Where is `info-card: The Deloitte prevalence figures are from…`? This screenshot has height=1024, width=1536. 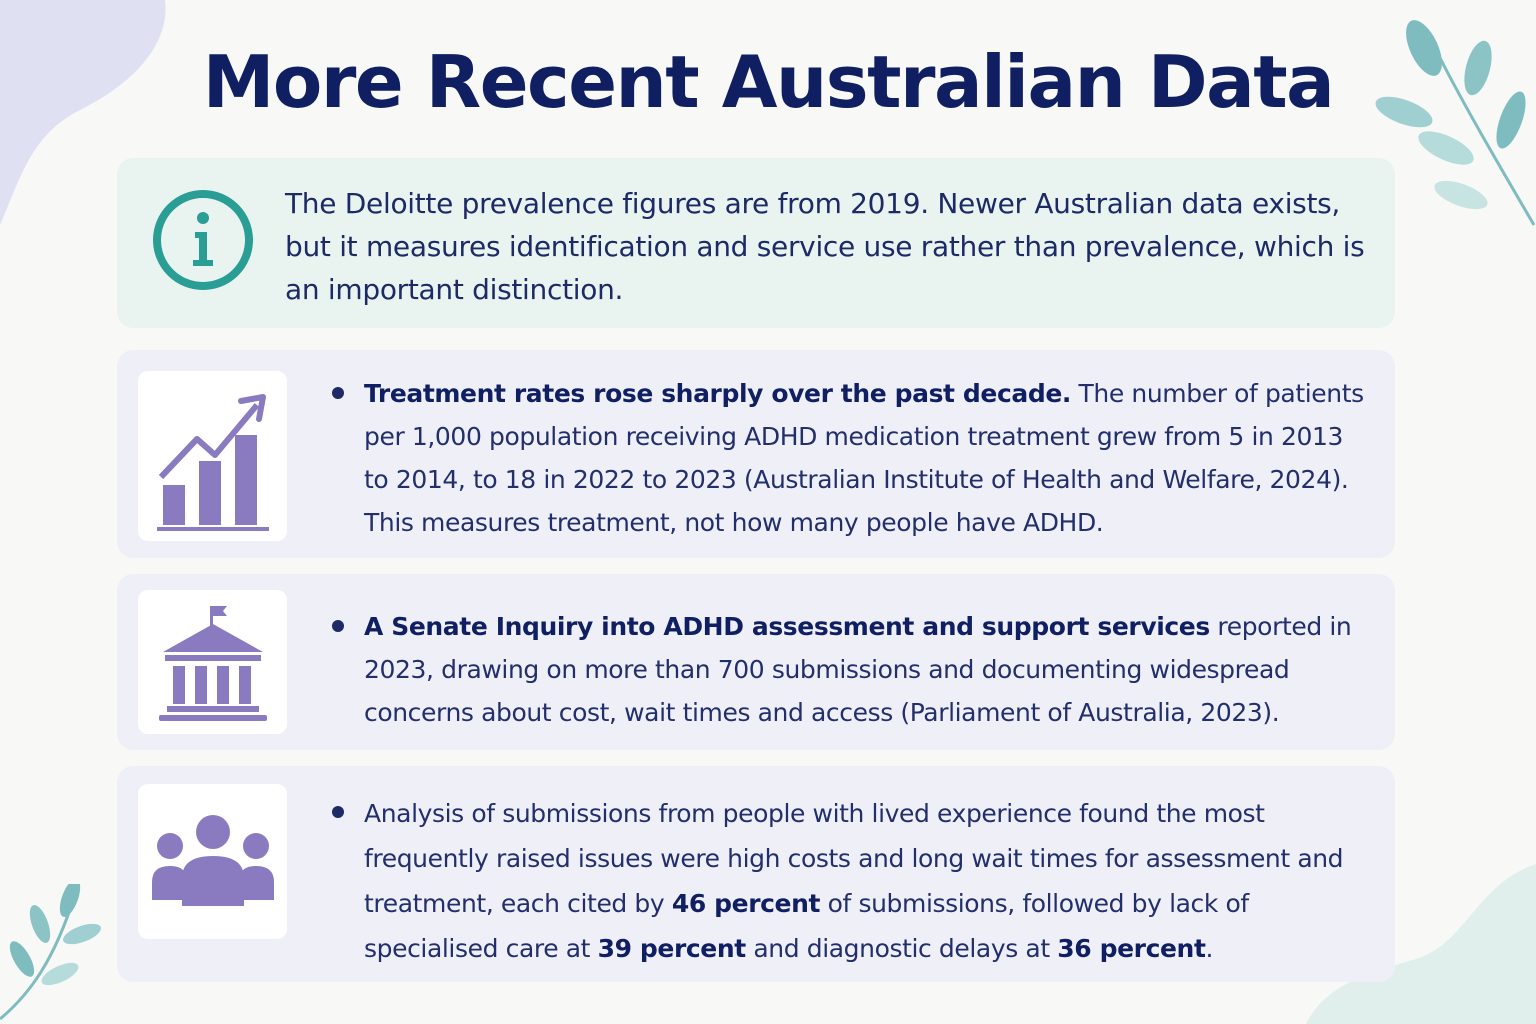
info-card: The Deloitte prevalence figures are from… is located at coordinates (756, 243).